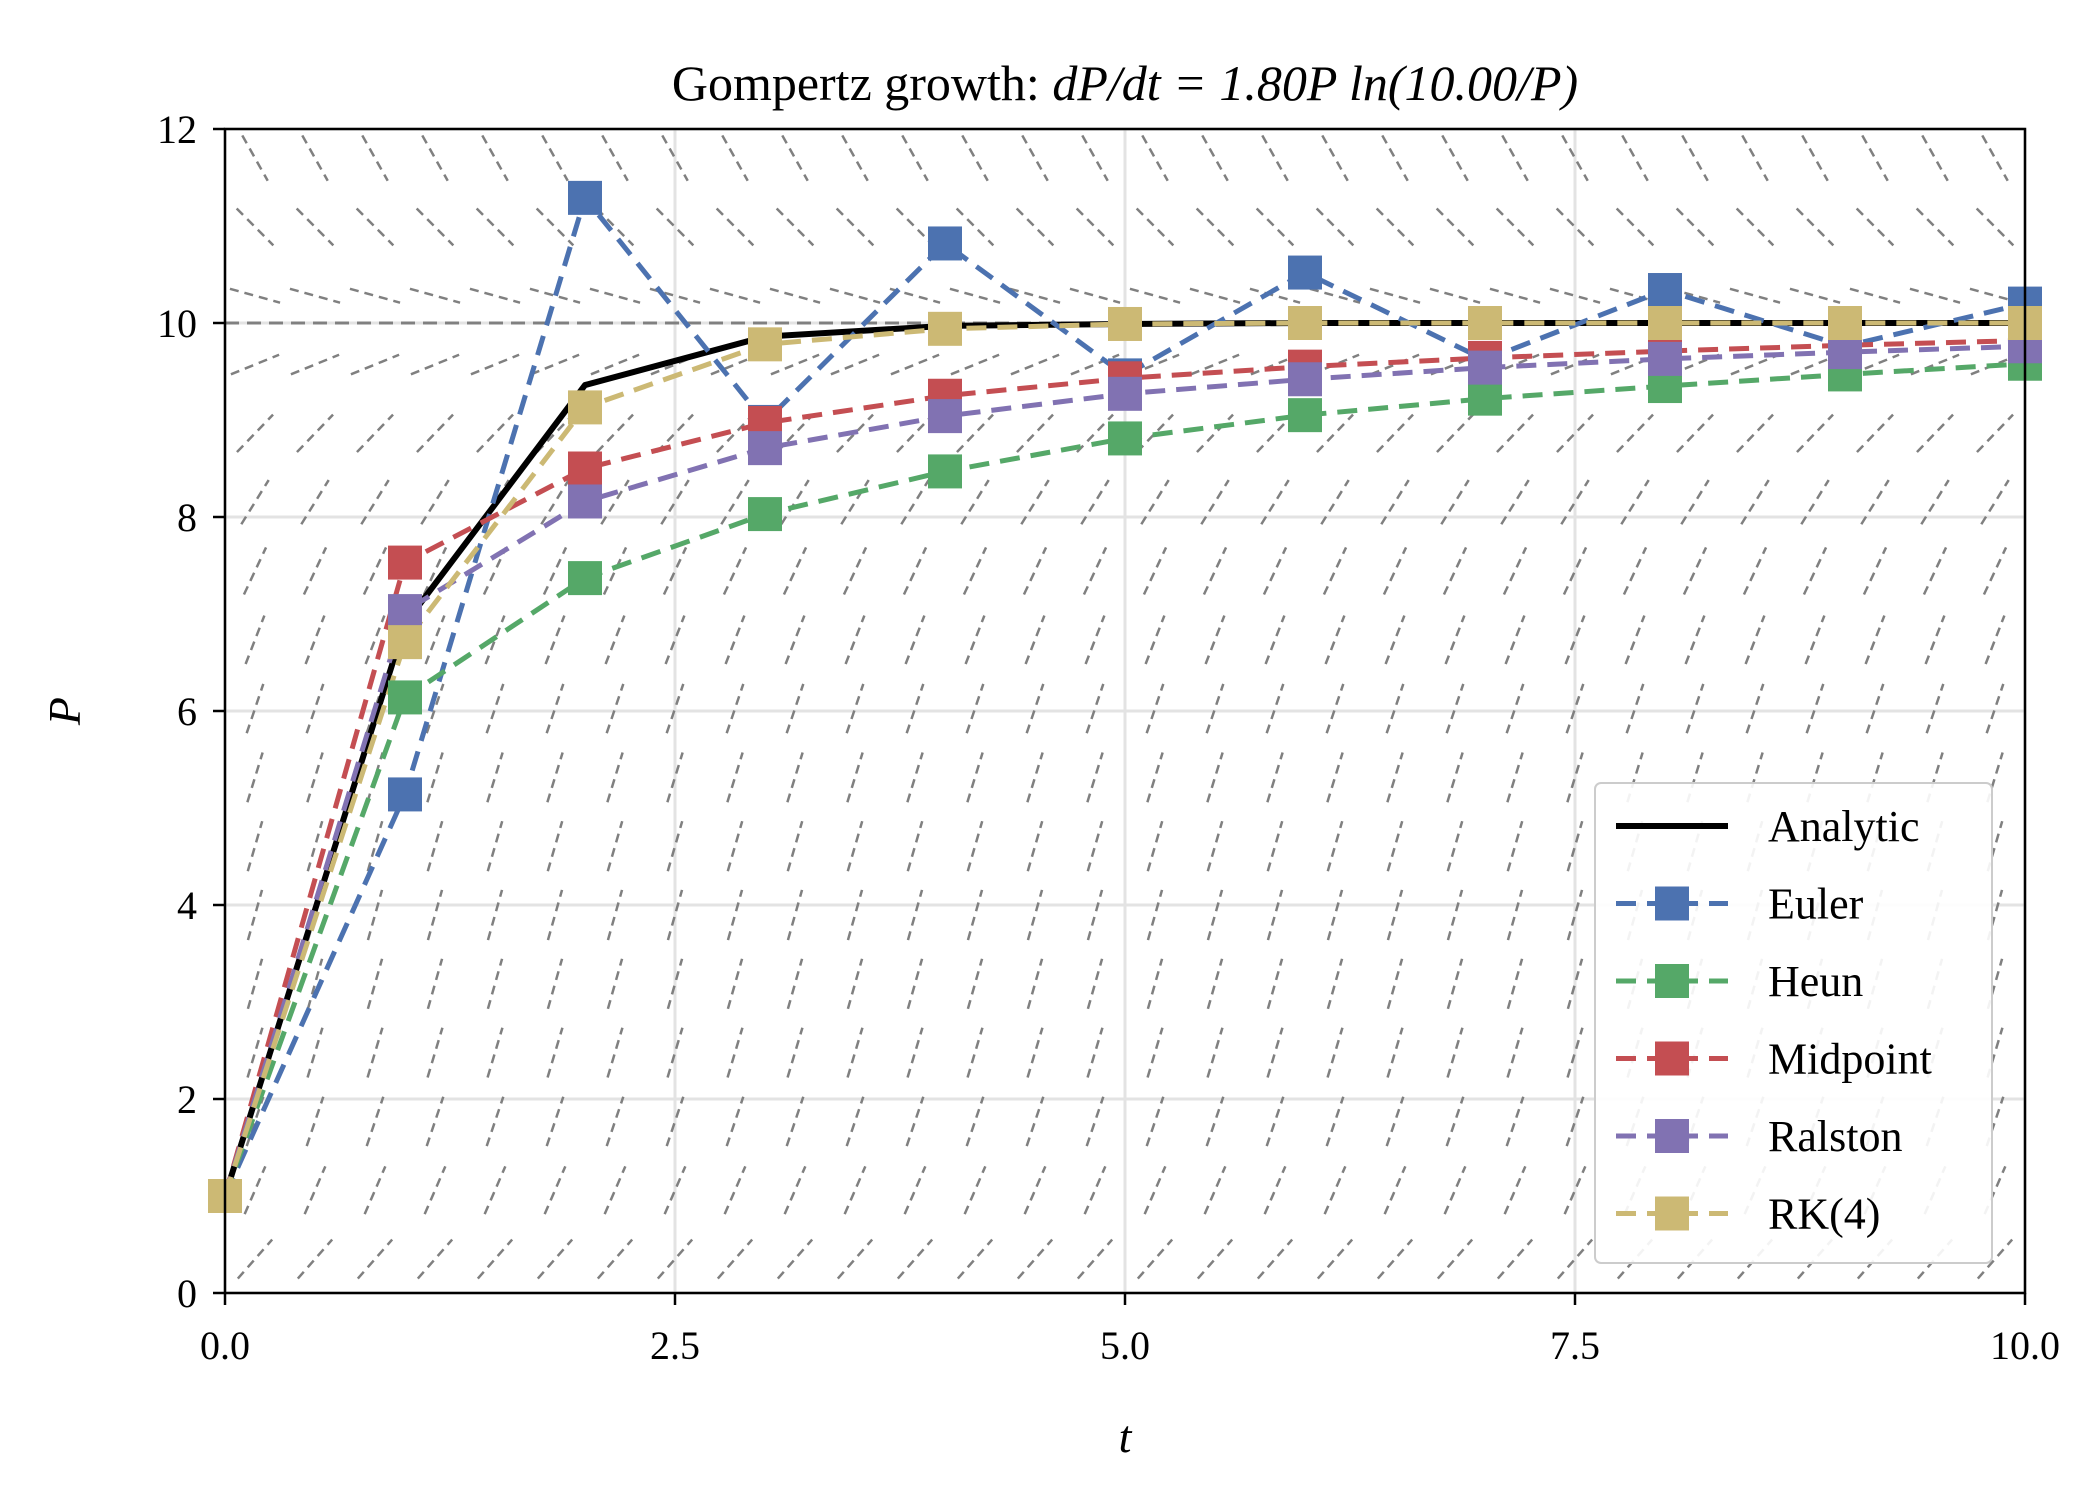 This screenshot has width=2100, height=1500. Describe the element at coordinates (405, 611) in the screenshot. I see `marker-ralston` at that location.